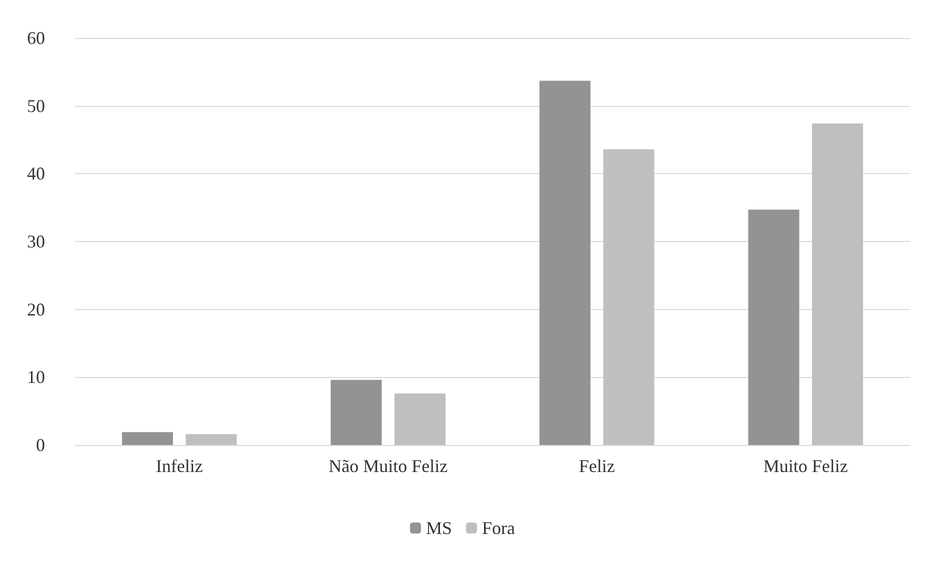 This screenshot has width=925, height=562. What do you see at coordinates (596, 466) in the screenshot?
I see `x-tick-label: Feliz` at bounding box center [596, 466].